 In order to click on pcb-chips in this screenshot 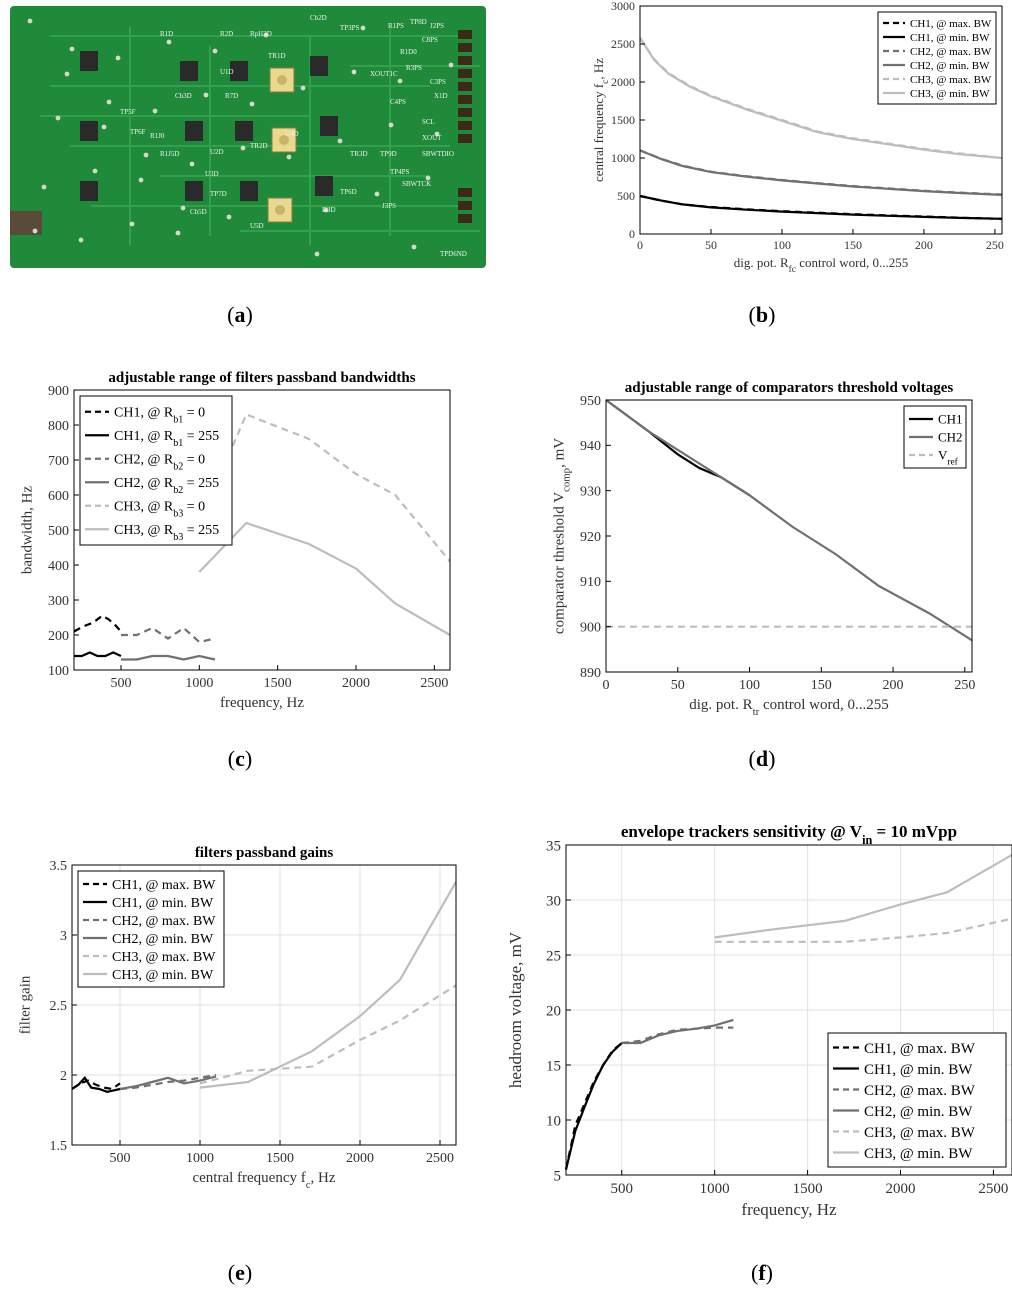, I will do `click(241, 137)`.